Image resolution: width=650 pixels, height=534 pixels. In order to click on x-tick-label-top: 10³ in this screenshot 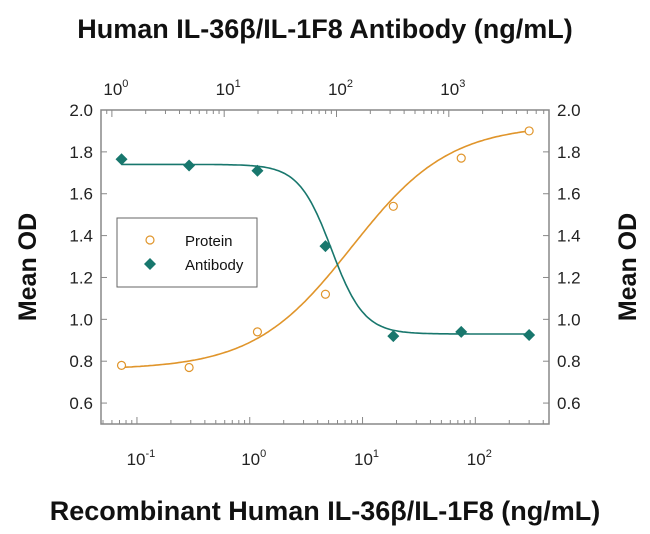, I will do `click(452, 88)`.